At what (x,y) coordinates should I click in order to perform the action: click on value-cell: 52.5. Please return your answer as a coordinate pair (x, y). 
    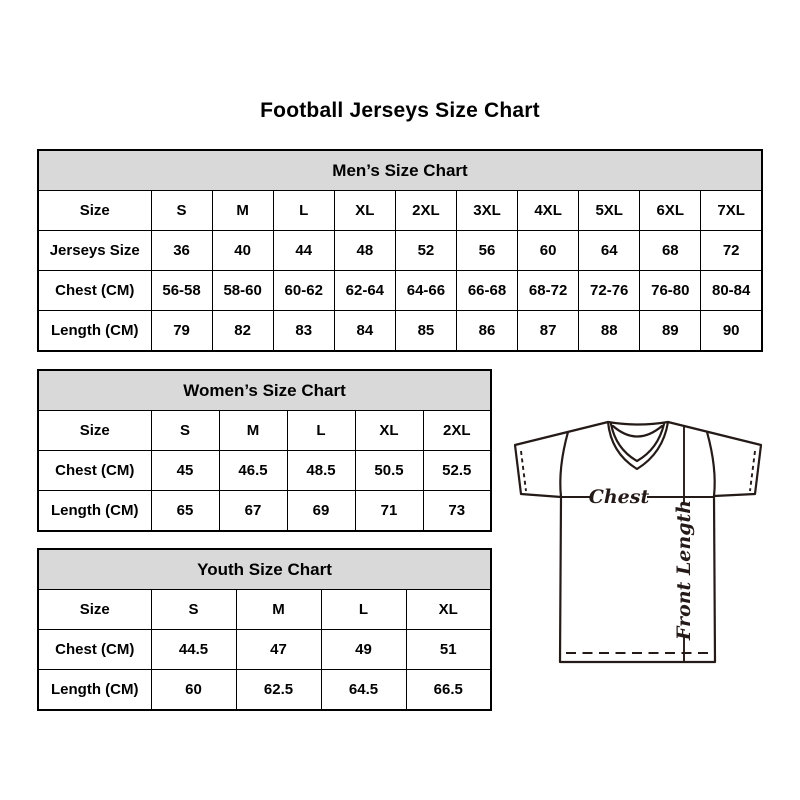
    Looking at the image, I should click on (457, 470).